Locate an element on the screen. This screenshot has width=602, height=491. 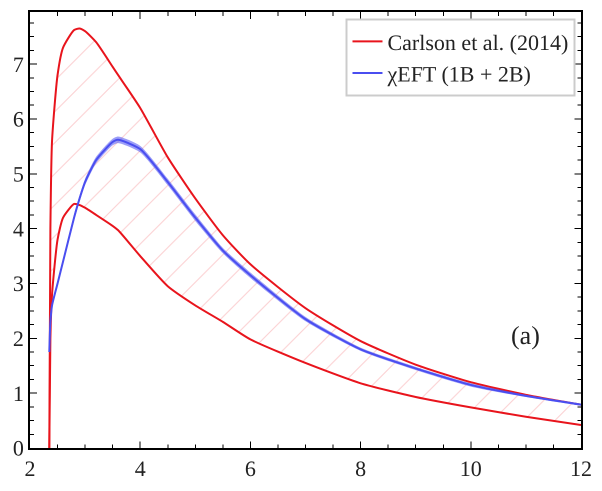
y-tick-label: 3 is located at coordinates (18, 283).